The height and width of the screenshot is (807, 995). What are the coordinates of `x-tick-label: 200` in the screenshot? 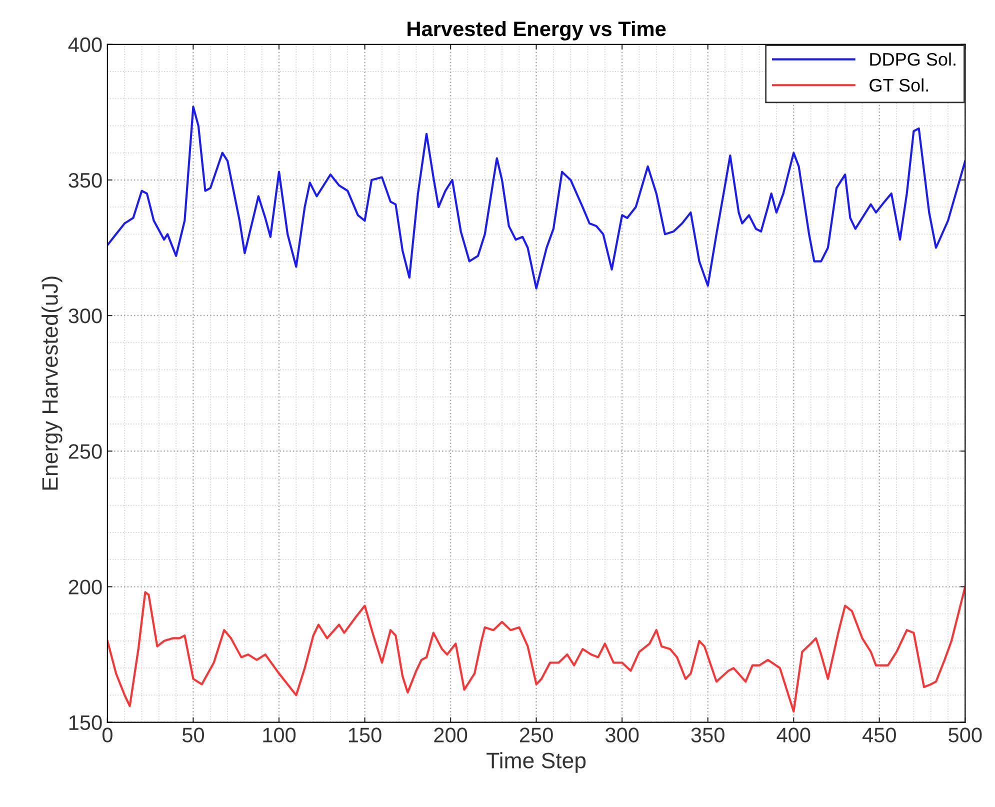 It's located at (451, 735).